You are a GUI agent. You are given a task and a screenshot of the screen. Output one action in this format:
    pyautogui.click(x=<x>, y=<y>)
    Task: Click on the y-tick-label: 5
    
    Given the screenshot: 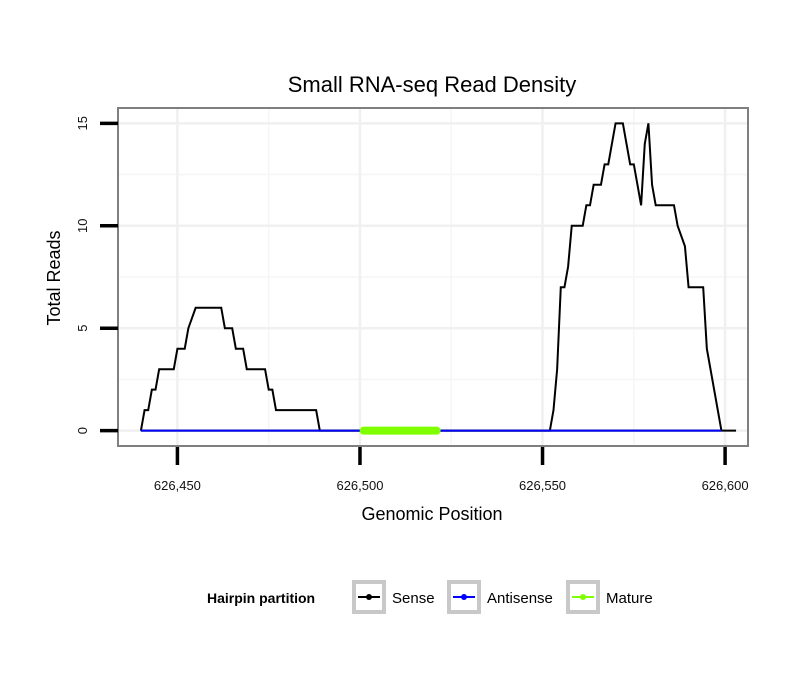 What is the action you would take?
    pyautogui.click(x=82, y=328)
    